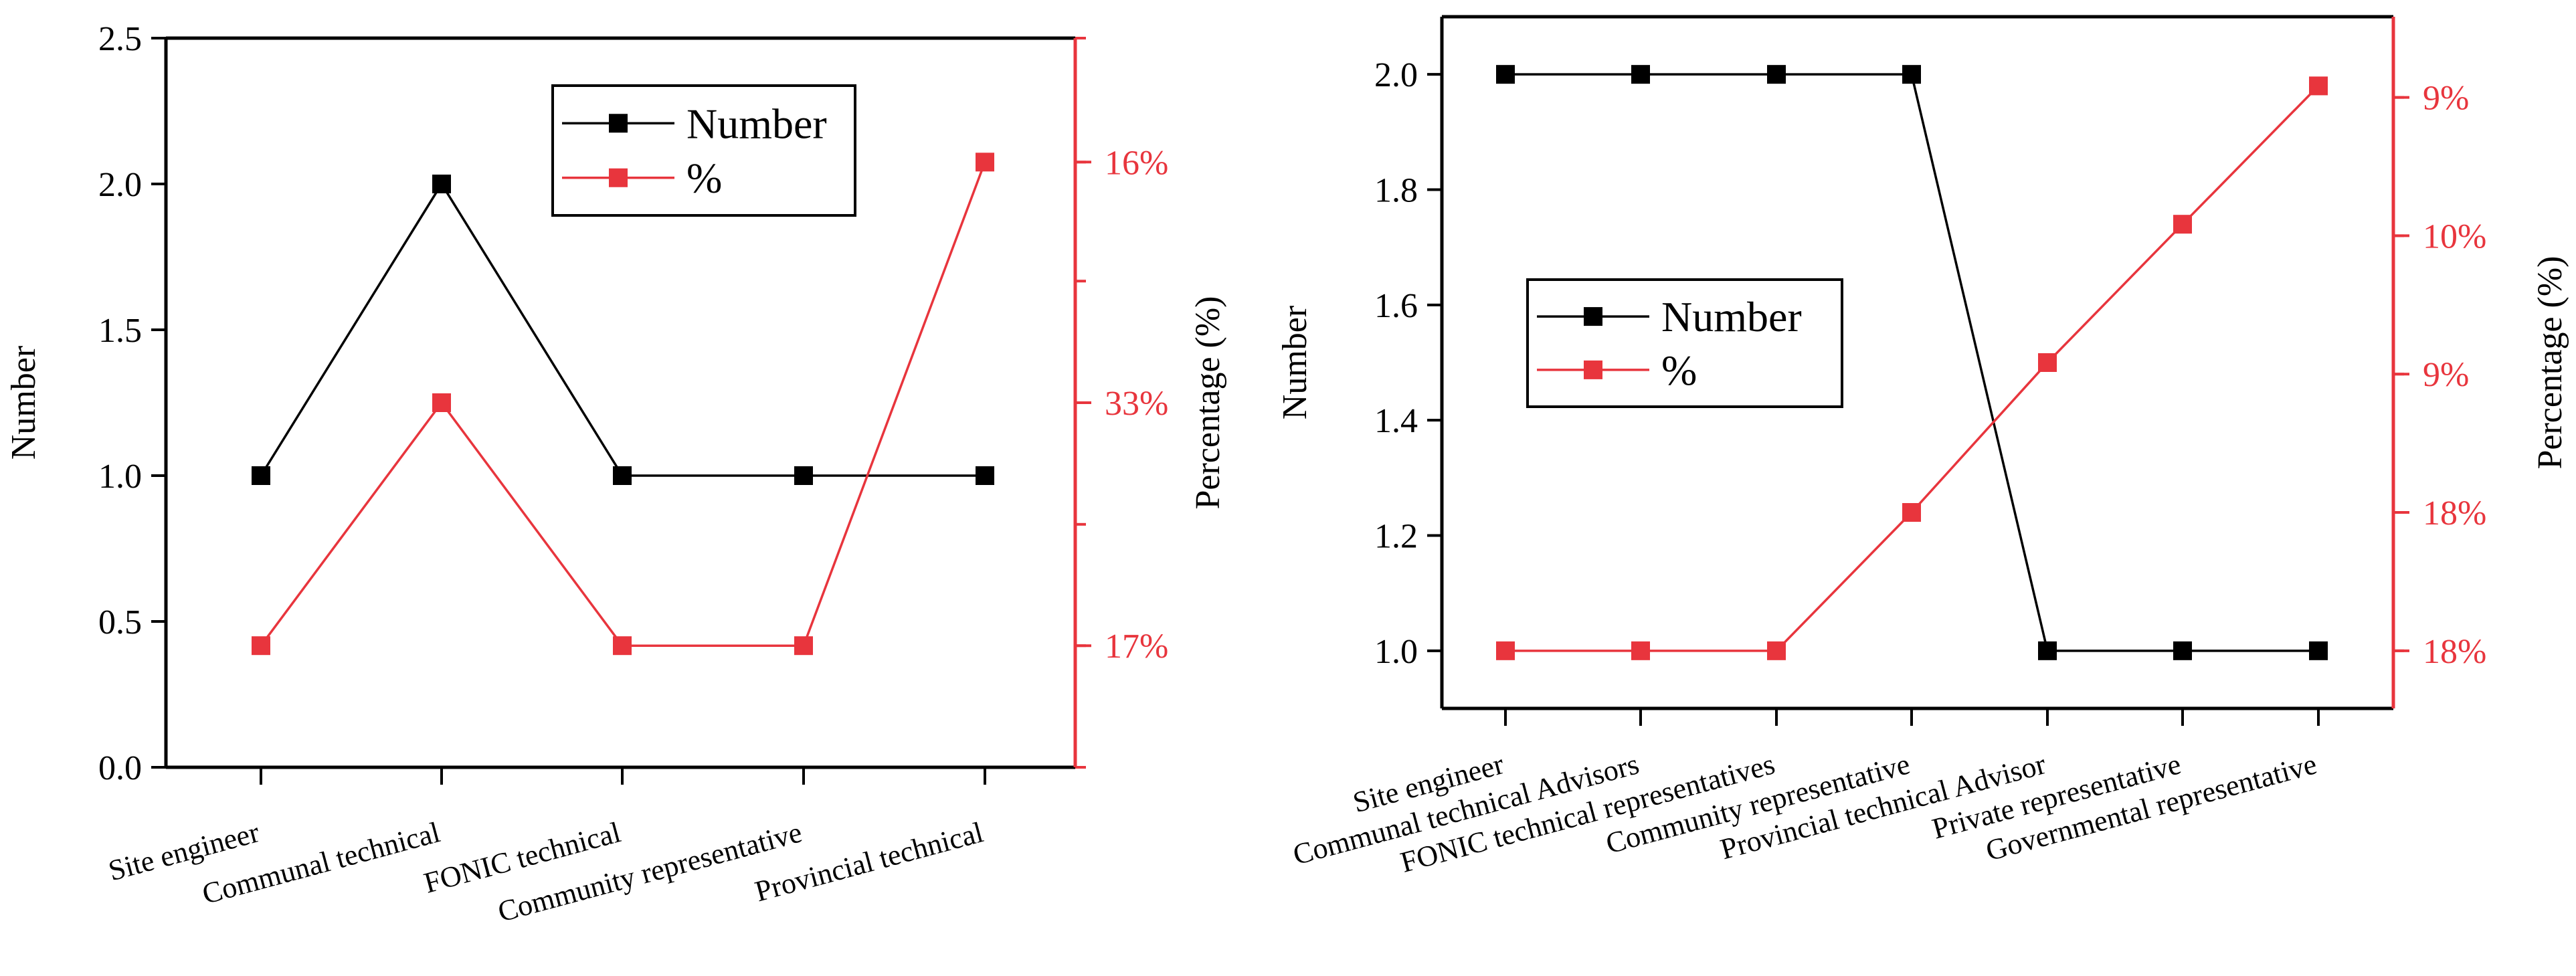  Describe the element at coordinates (120, 622) in the screenshot. I see `left-tick-label: 0.5` at that location.